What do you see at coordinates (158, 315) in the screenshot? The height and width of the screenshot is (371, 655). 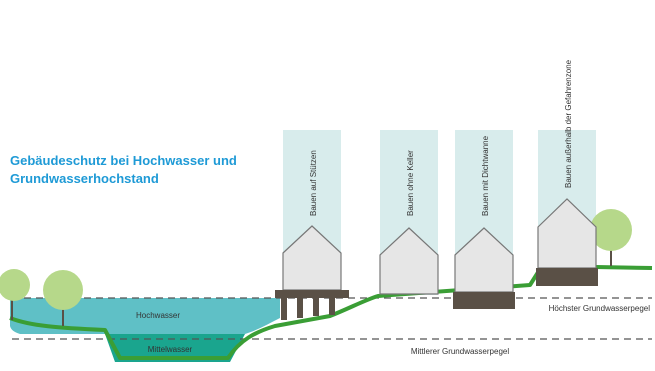 I see `label-flood-water: Hochwasser` at bounding box center [158, 315].